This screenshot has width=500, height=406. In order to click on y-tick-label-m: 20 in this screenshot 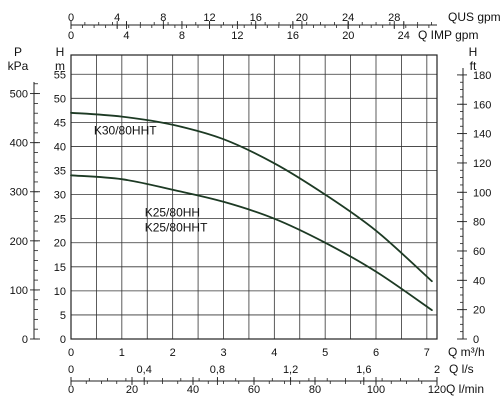, I will do `click(60, 244)`.